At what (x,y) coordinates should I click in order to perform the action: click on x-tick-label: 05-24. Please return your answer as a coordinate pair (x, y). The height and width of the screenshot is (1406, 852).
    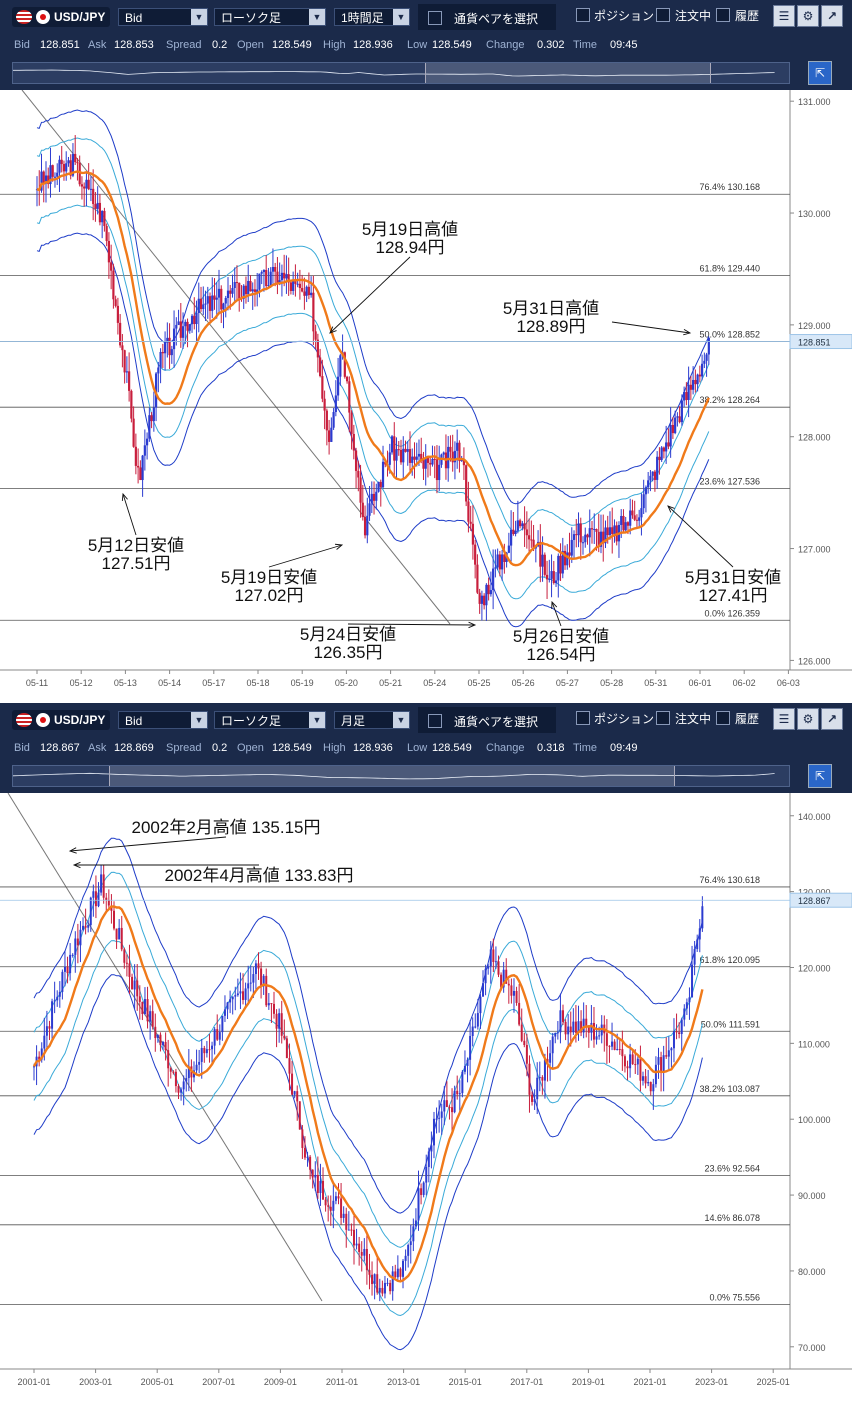
    Looking at the image, I should click on (434, 683).